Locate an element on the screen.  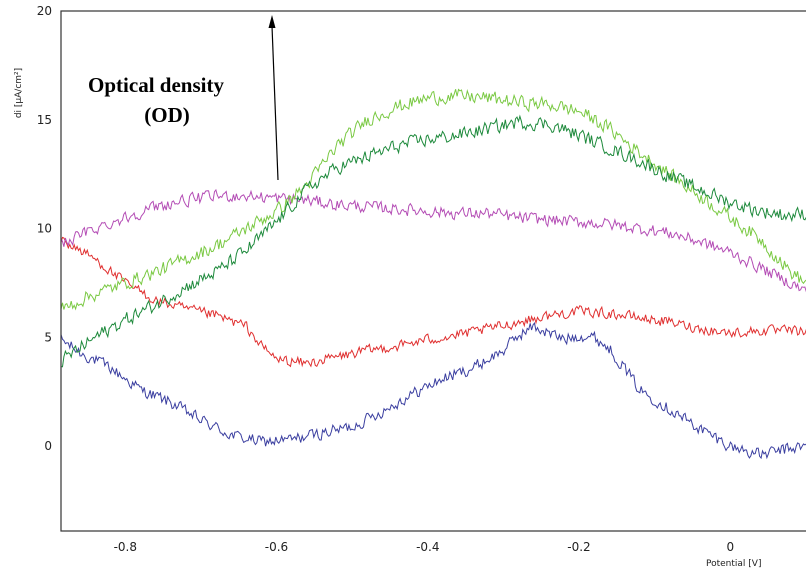
x-tick-label: -0.4 is located at coordinates (427, 547).